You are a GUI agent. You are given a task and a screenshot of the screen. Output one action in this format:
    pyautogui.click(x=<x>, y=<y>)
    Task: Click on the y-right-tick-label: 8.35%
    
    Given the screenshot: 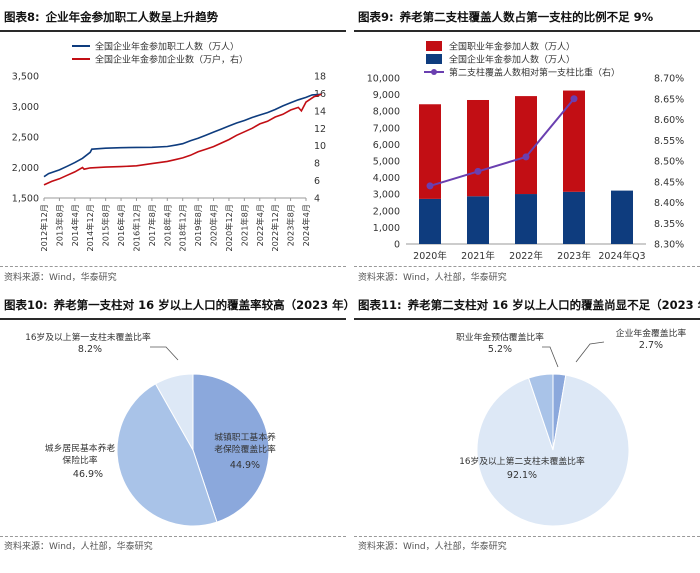 What is the action you would take?
    pyautogui.click(x=669, y=224)
    